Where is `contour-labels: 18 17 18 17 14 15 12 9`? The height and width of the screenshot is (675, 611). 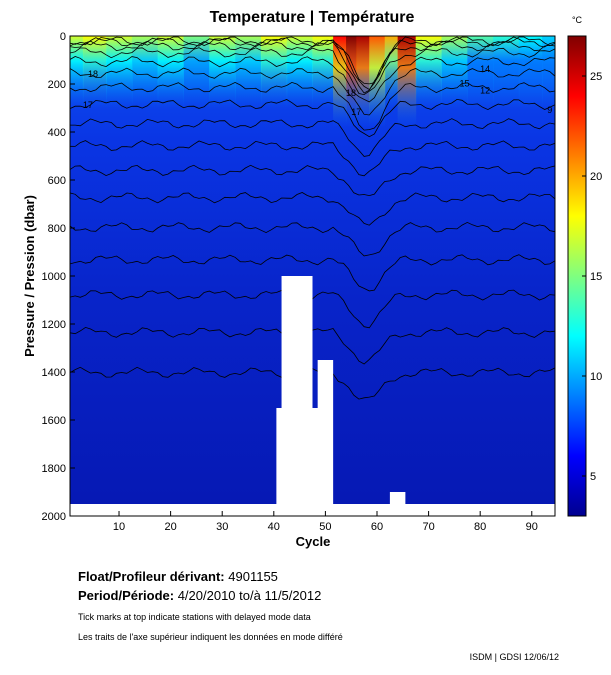
contour-labels: 18 17 18 17 14 15 12 9 is located at coordinates (317, 90).